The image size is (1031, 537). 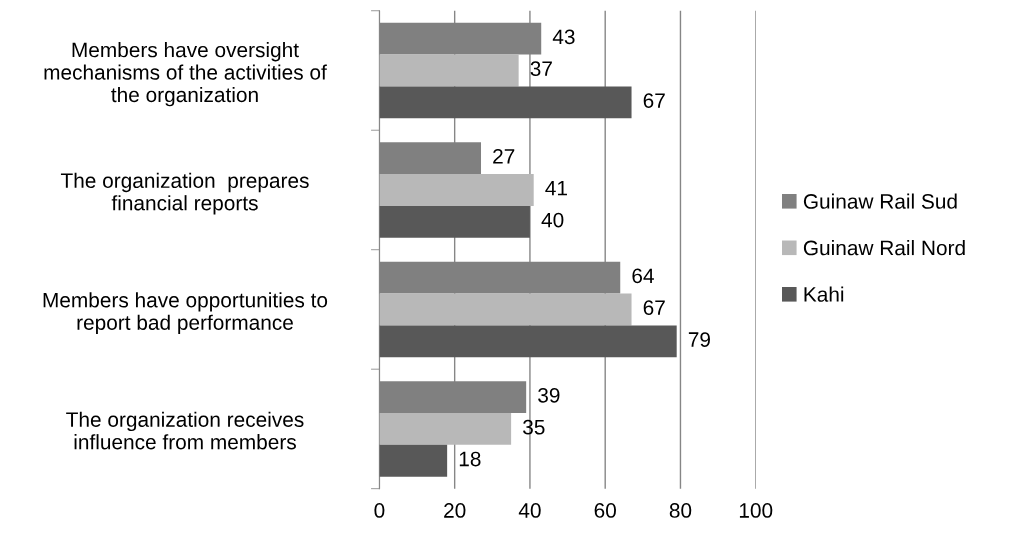 What do you see at coordinates (534, 427) in the screenshot?
I see `data-label: 35` at bounding box center [534, 427].